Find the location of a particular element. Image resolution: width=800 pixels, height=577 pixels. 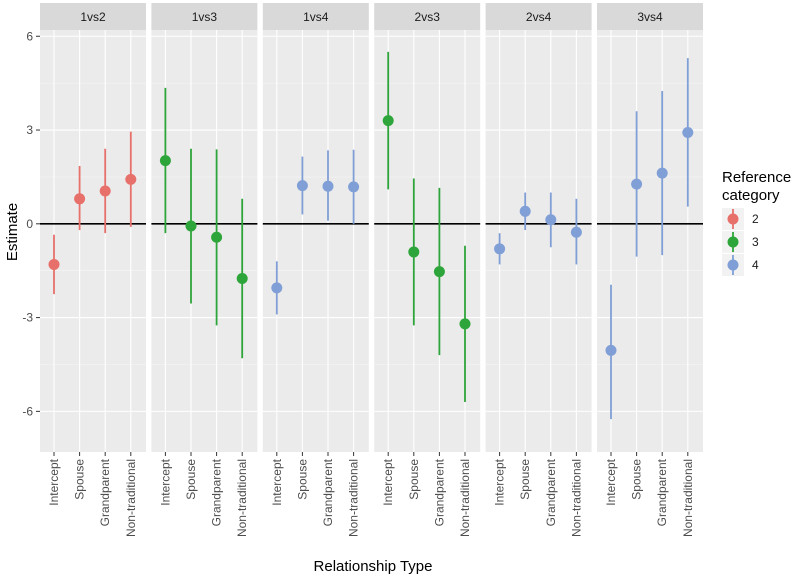

y-tick-label: 6 is located at coordinates (29, 36).